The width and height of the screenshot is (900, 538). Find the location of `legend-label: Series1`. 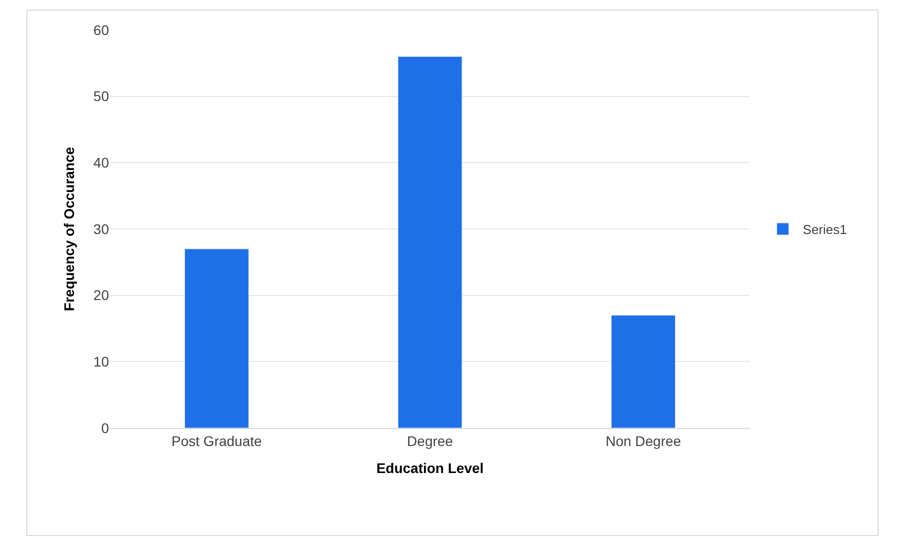

legend-label: Series1 is located at coordinates (824, 230).